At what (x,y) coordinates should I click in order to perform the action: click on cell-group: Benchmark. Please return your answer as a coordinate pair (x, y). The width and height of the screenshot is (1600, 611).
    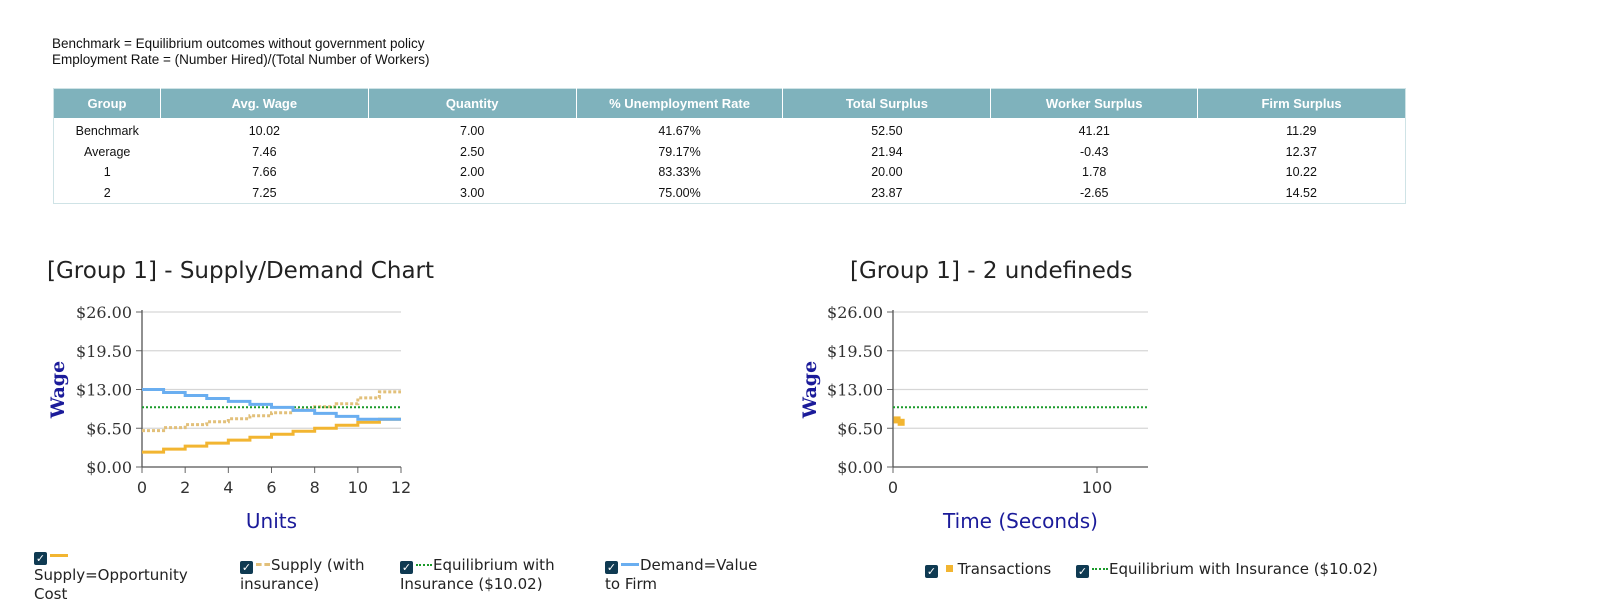
    Looking at the image, I should click on (107, 131).